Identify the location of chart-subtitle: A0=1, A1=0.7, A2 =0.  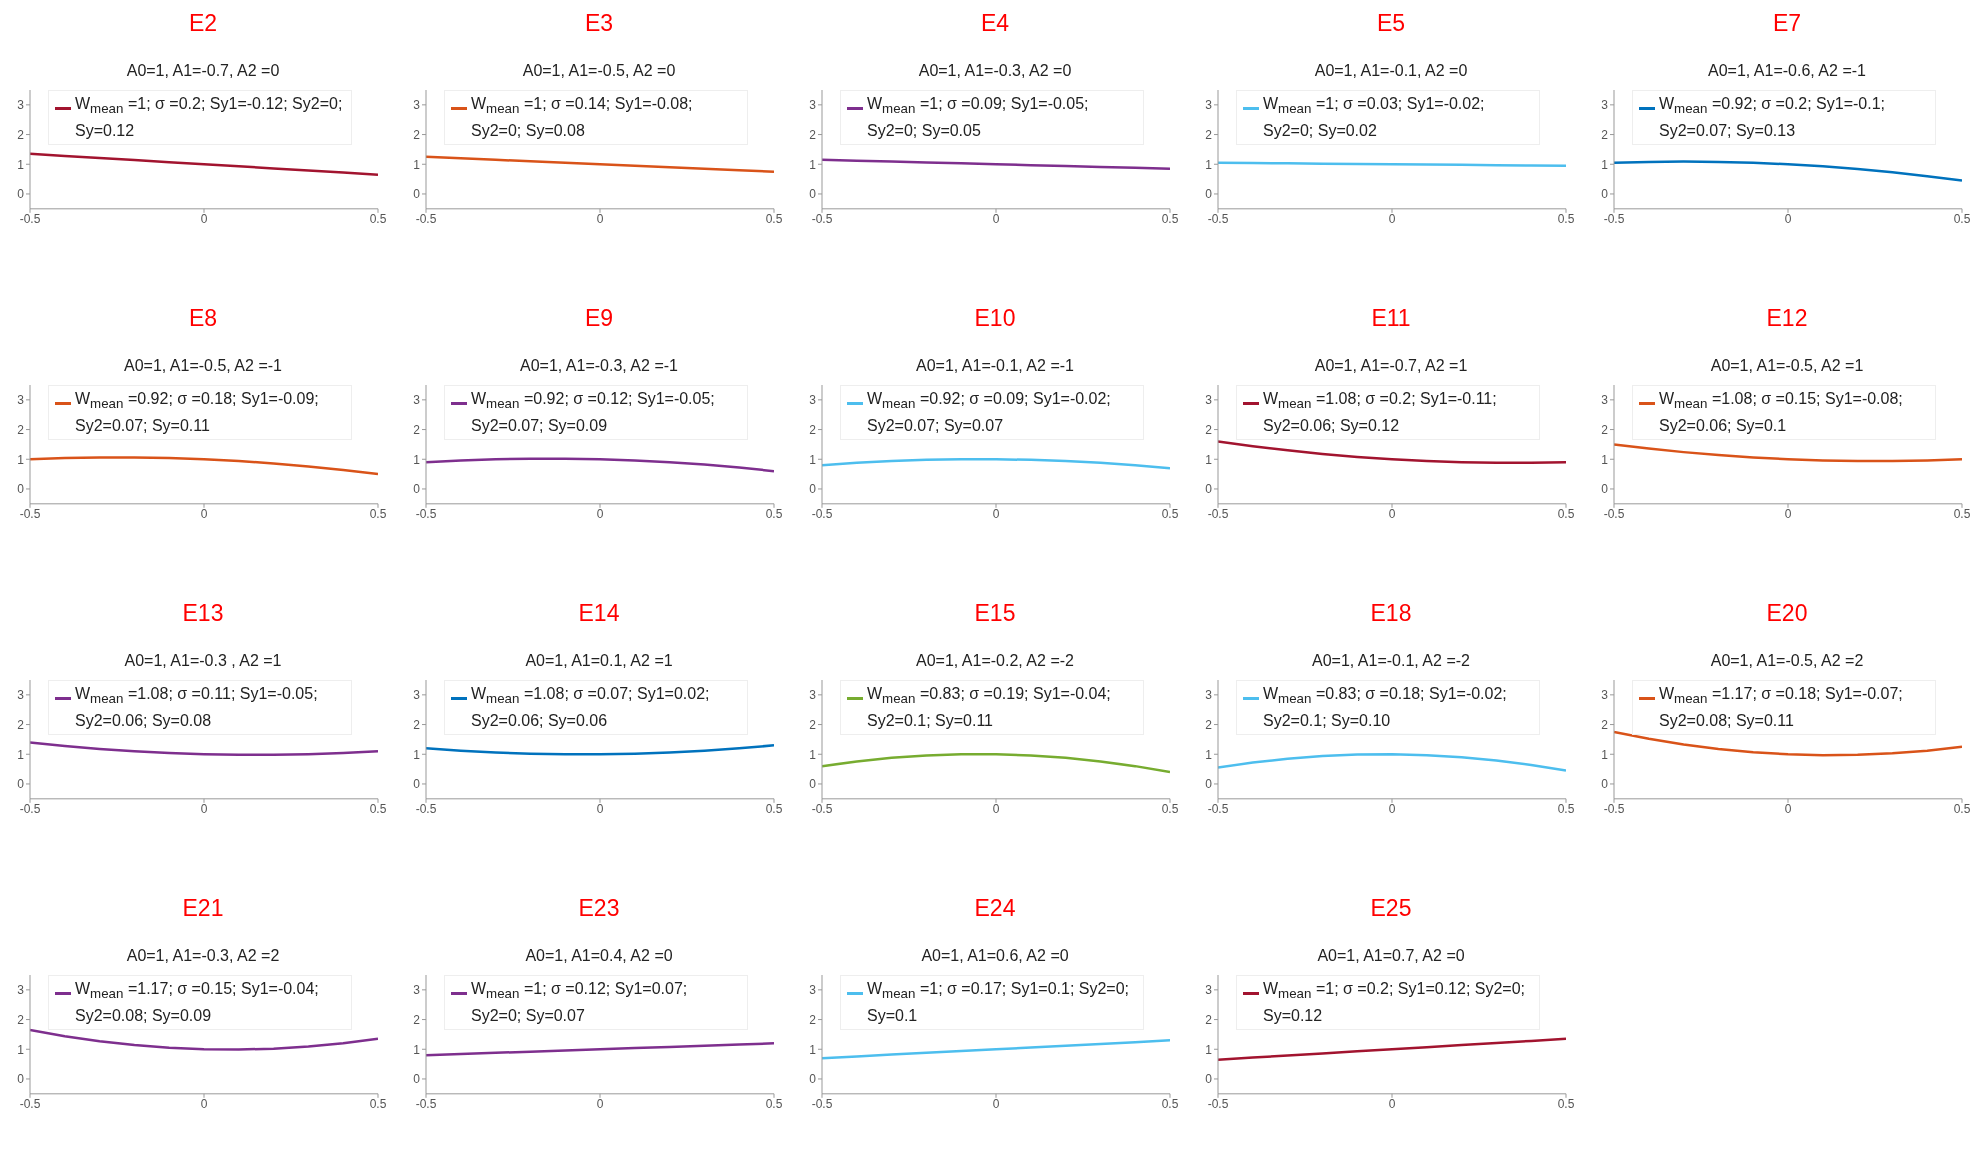
(1391, 956).